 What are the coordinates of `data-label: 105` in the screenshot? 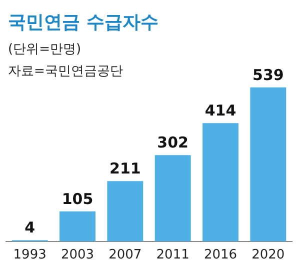 It's located at (78, 199).